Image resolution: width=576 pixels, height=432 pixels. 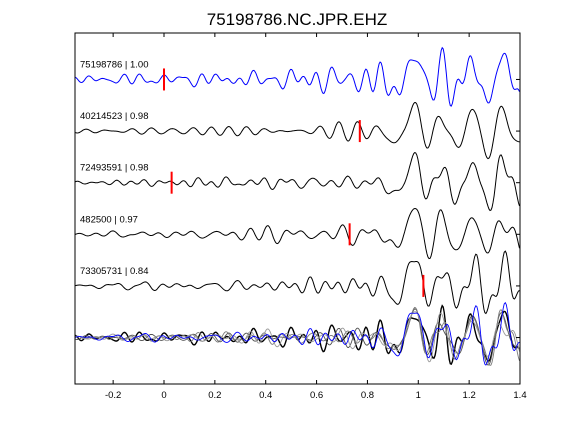 What do you see at coordinates (418, 395) in the screenshot?
I see `x-tick-label: 1` at bounding box center [418, 395].